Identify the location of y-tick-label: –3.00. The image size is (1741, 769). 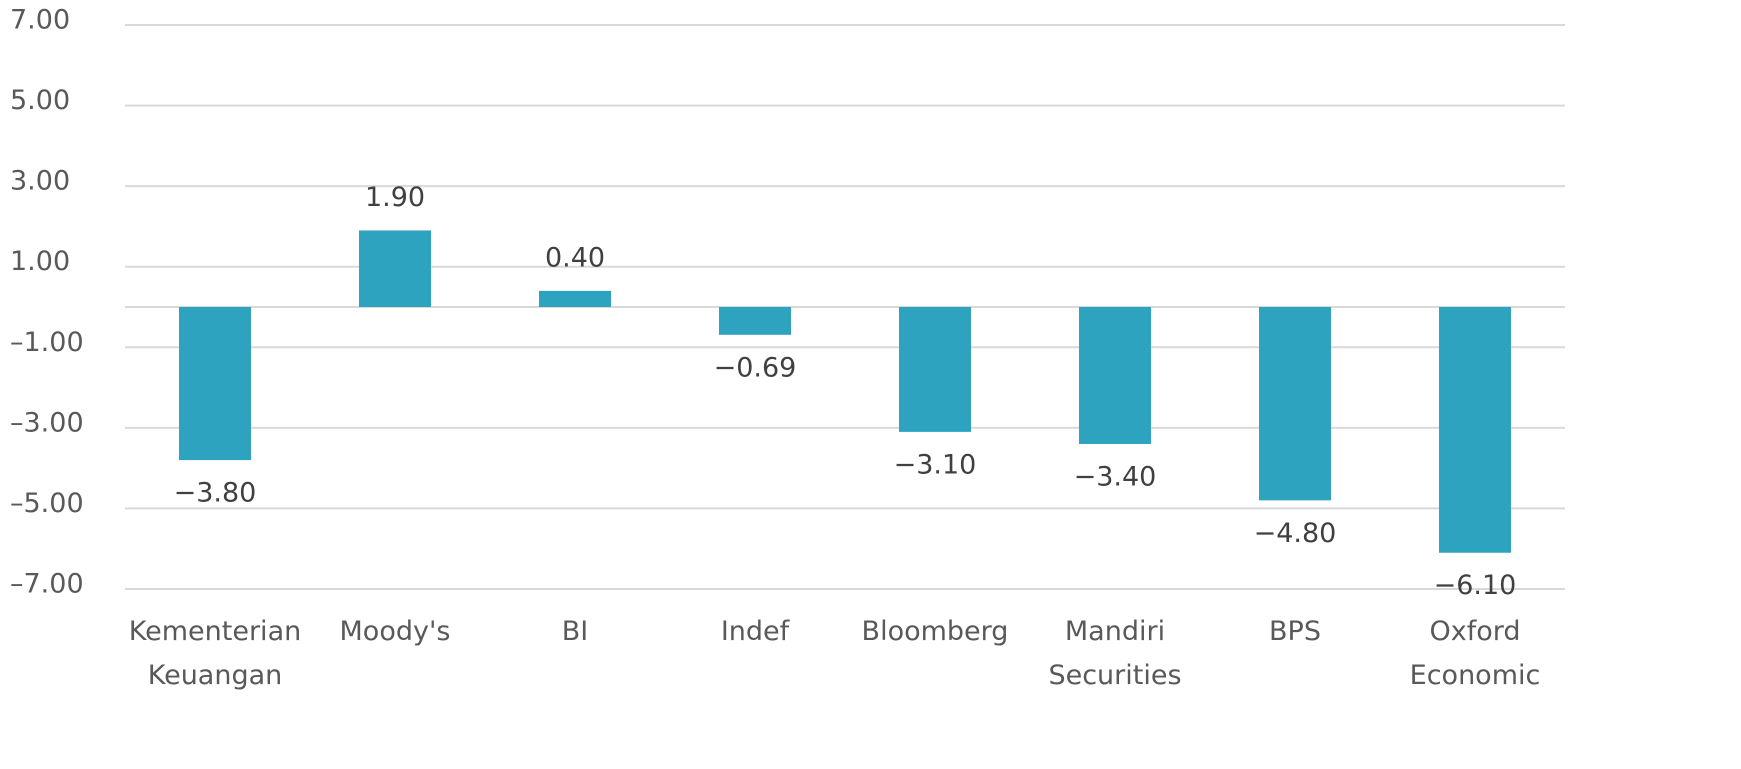
(47, 422).